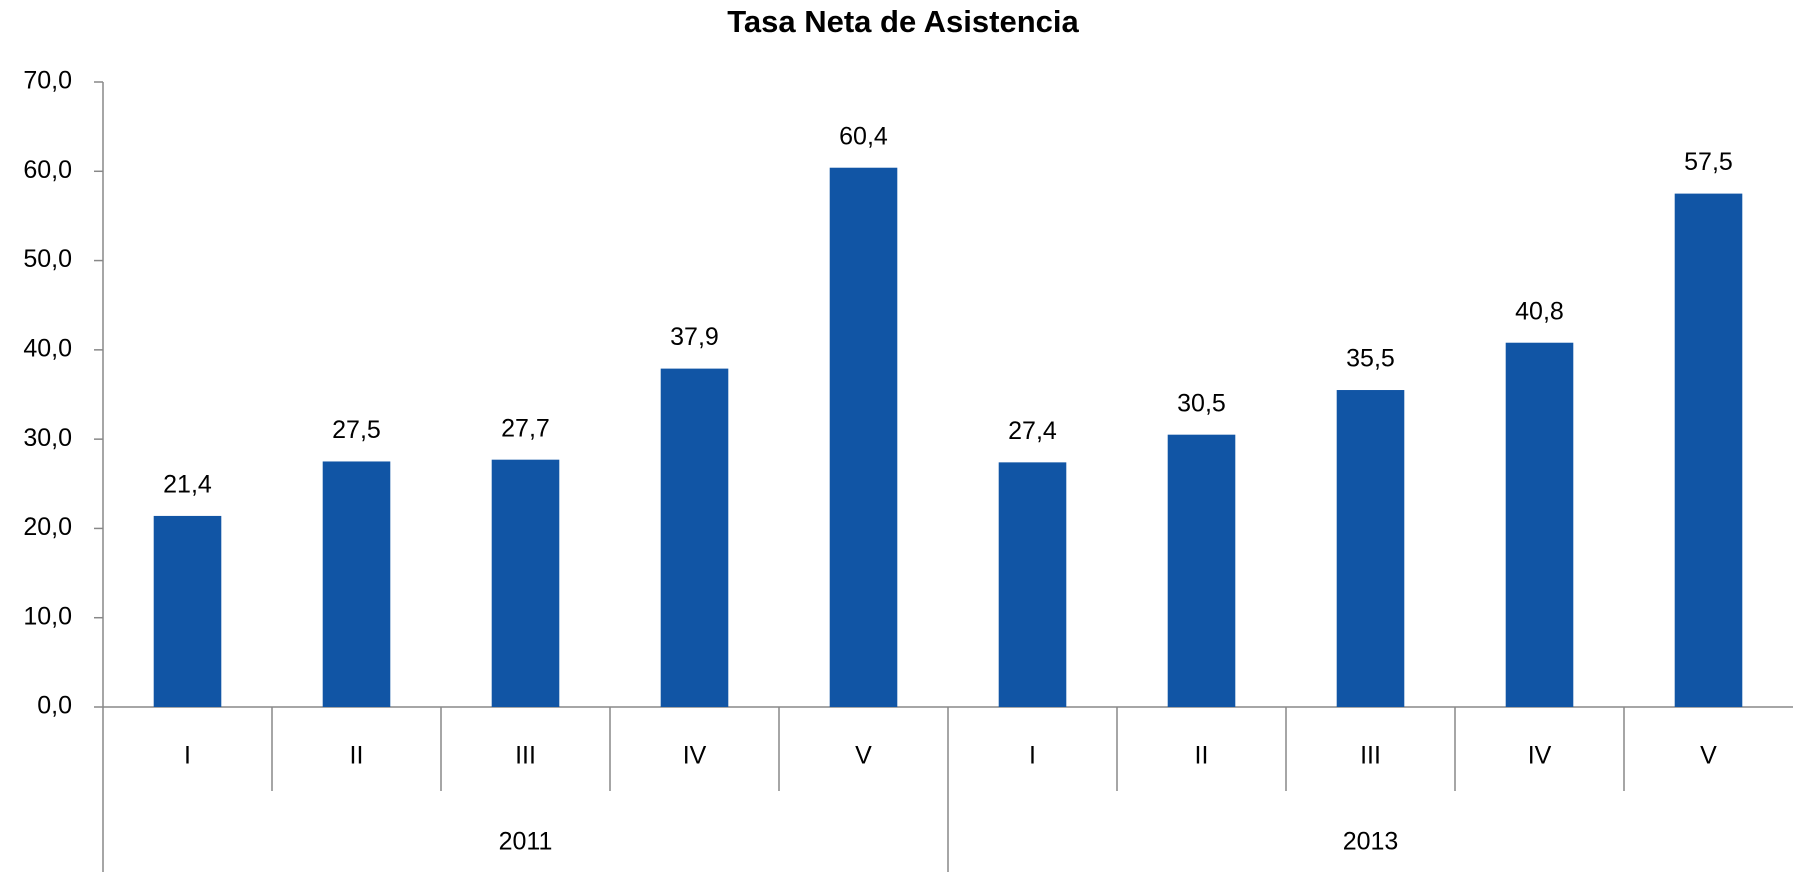 The width and height of the screenshot is (1793, 877). I want to click on y-tick-label: 60,0, so click(47, 170).